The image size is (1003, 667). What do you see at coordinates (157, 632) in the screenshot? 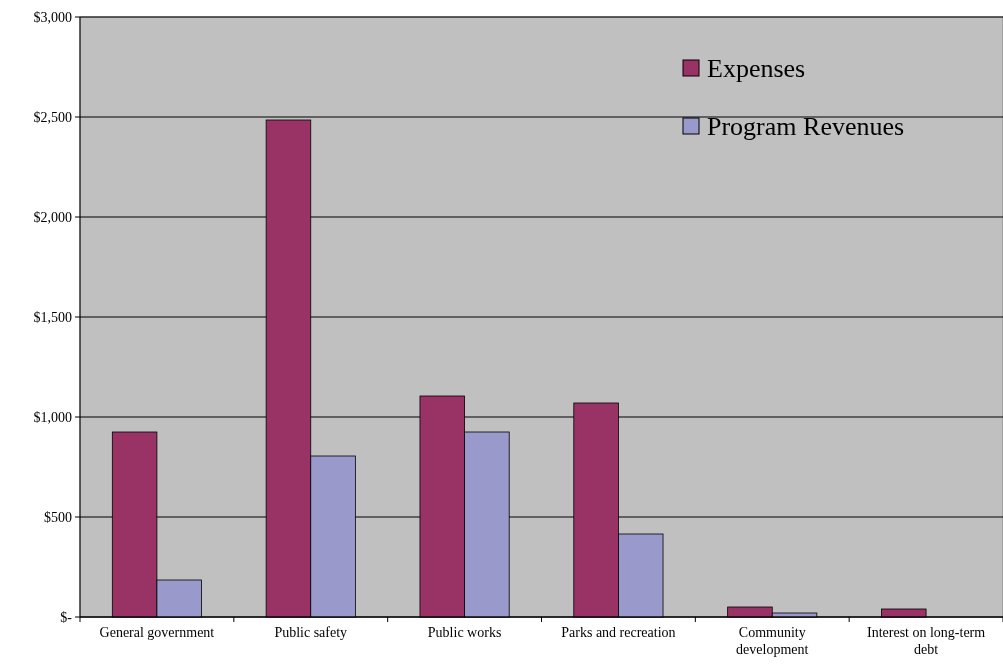
I see `x-tick-label: General government` at bounding box center [157, 632].